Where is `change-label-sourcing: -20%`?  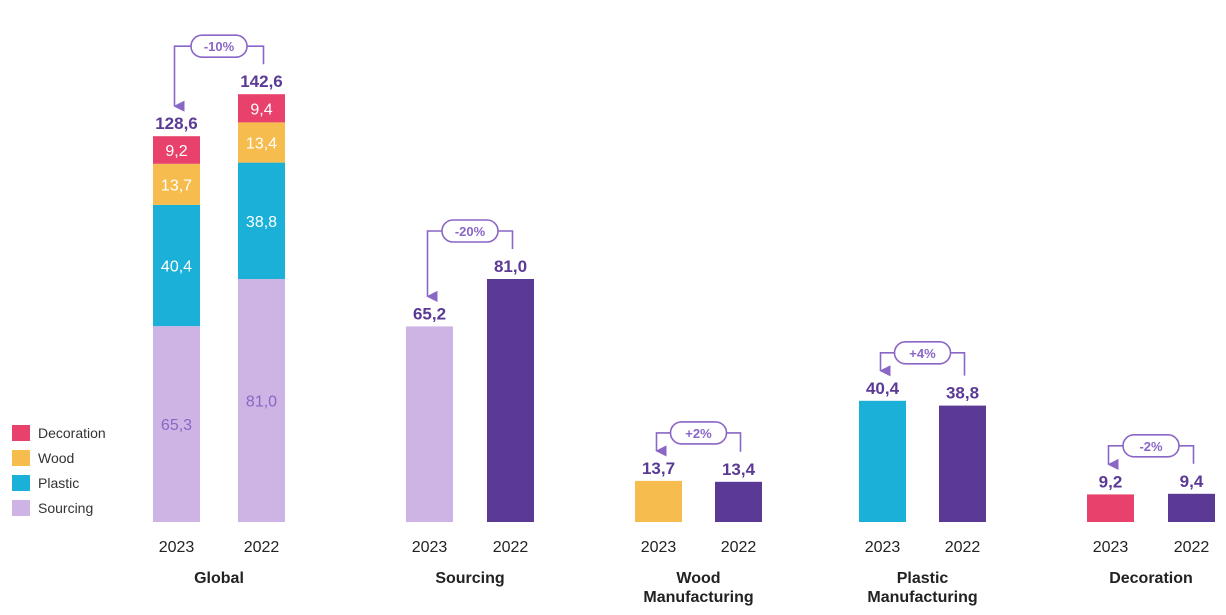
change-label-sourcing: -20% is located at coordinates (470, 231).